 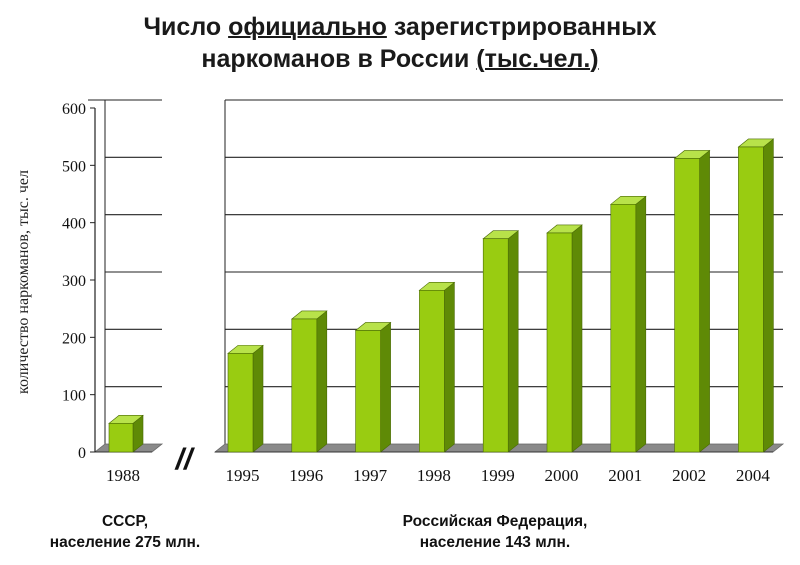 I want to click on title-unit: (тыс.чел.), so click(x=537, y=59).